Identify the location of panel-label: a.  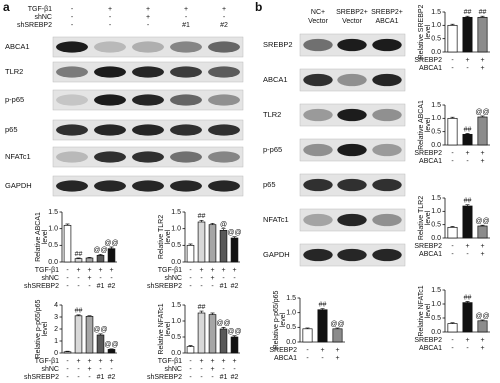
(6, 7).